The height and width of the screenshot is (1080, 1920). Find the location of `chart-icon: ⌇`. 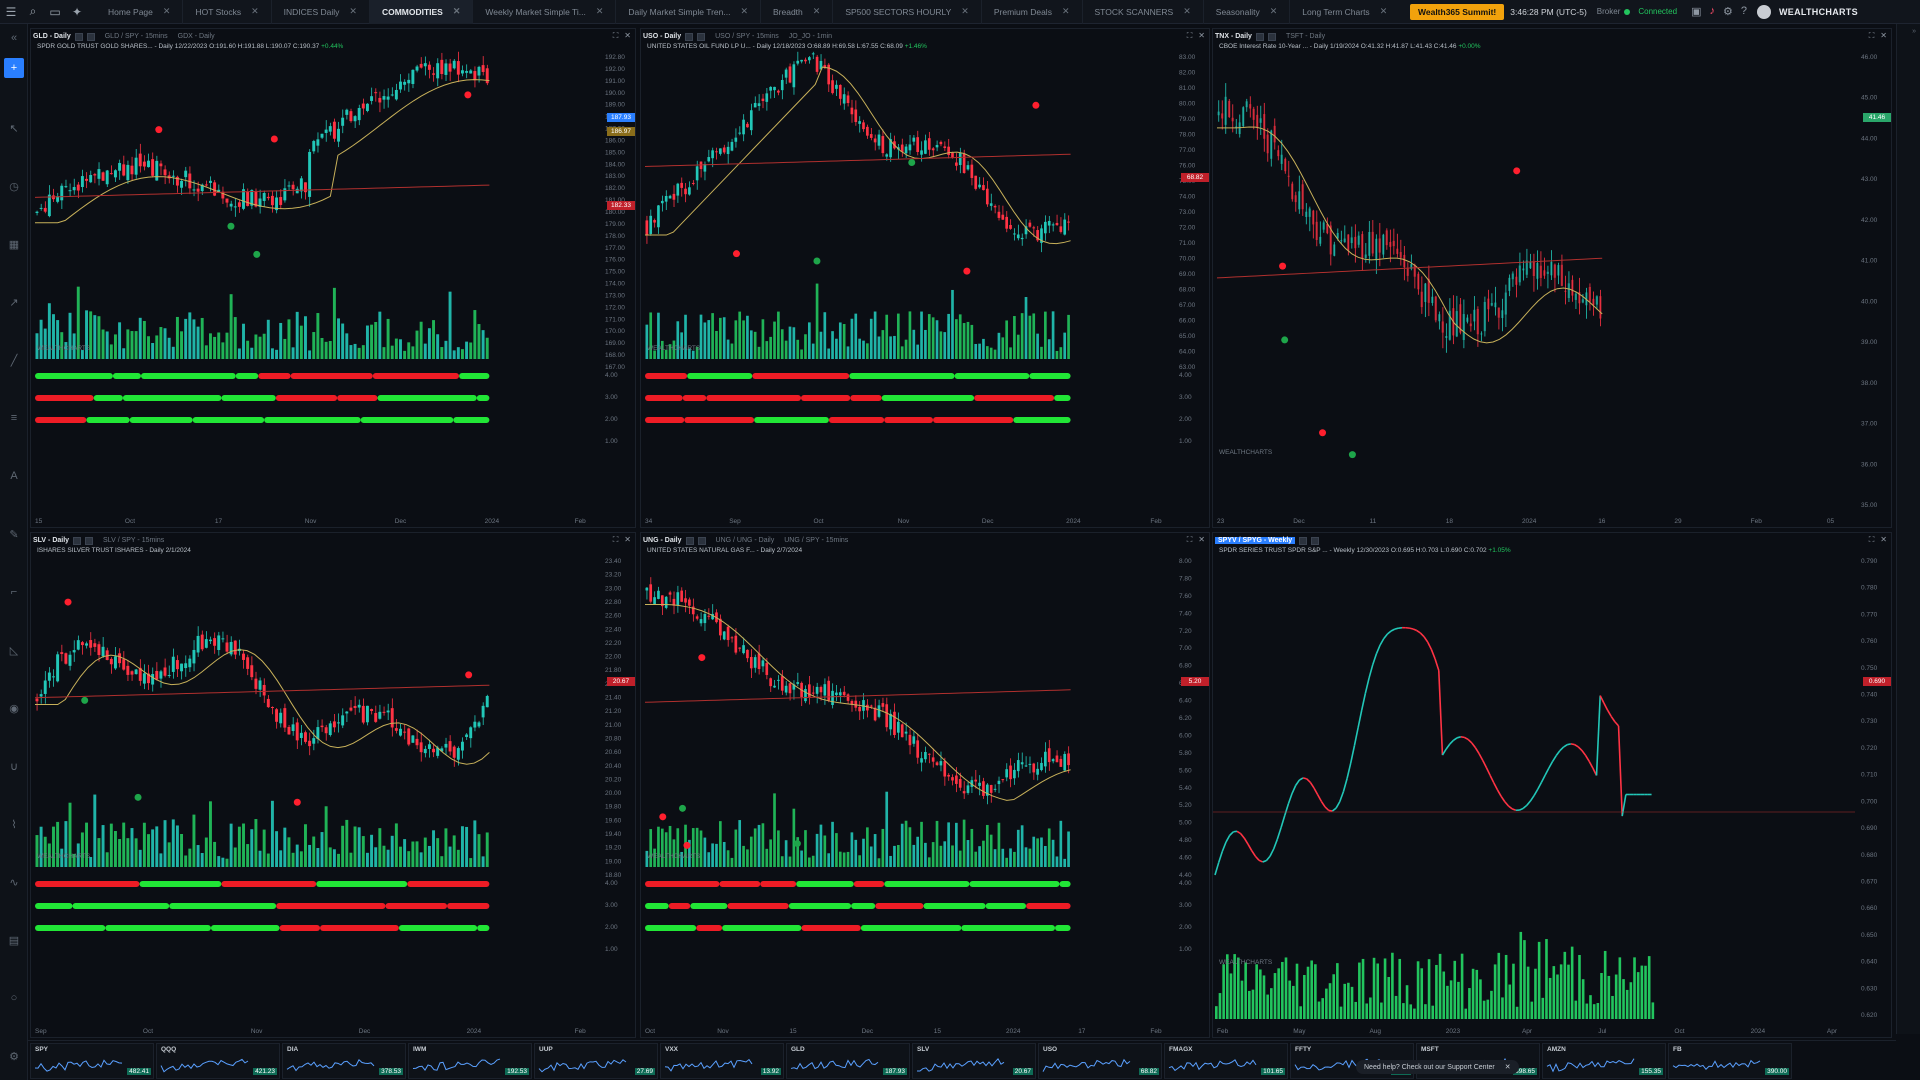

chart-icon: ⌇ is located at coordinates (14, 824).